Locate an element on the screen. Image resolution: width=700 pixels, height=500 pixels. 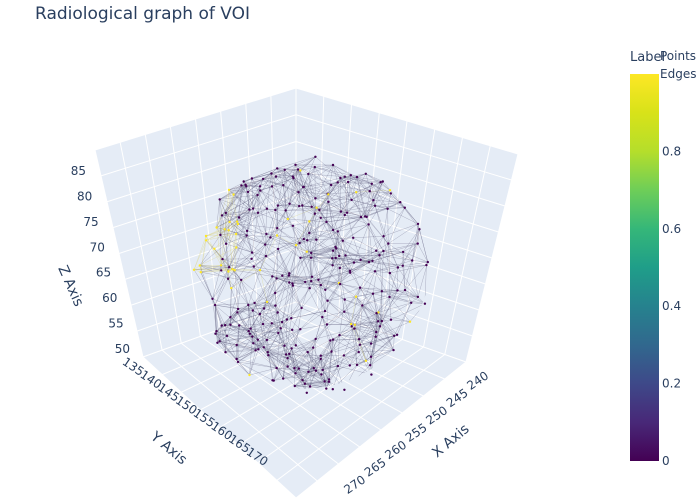
legend-item-points: Points is located at coordinates (678, 56).